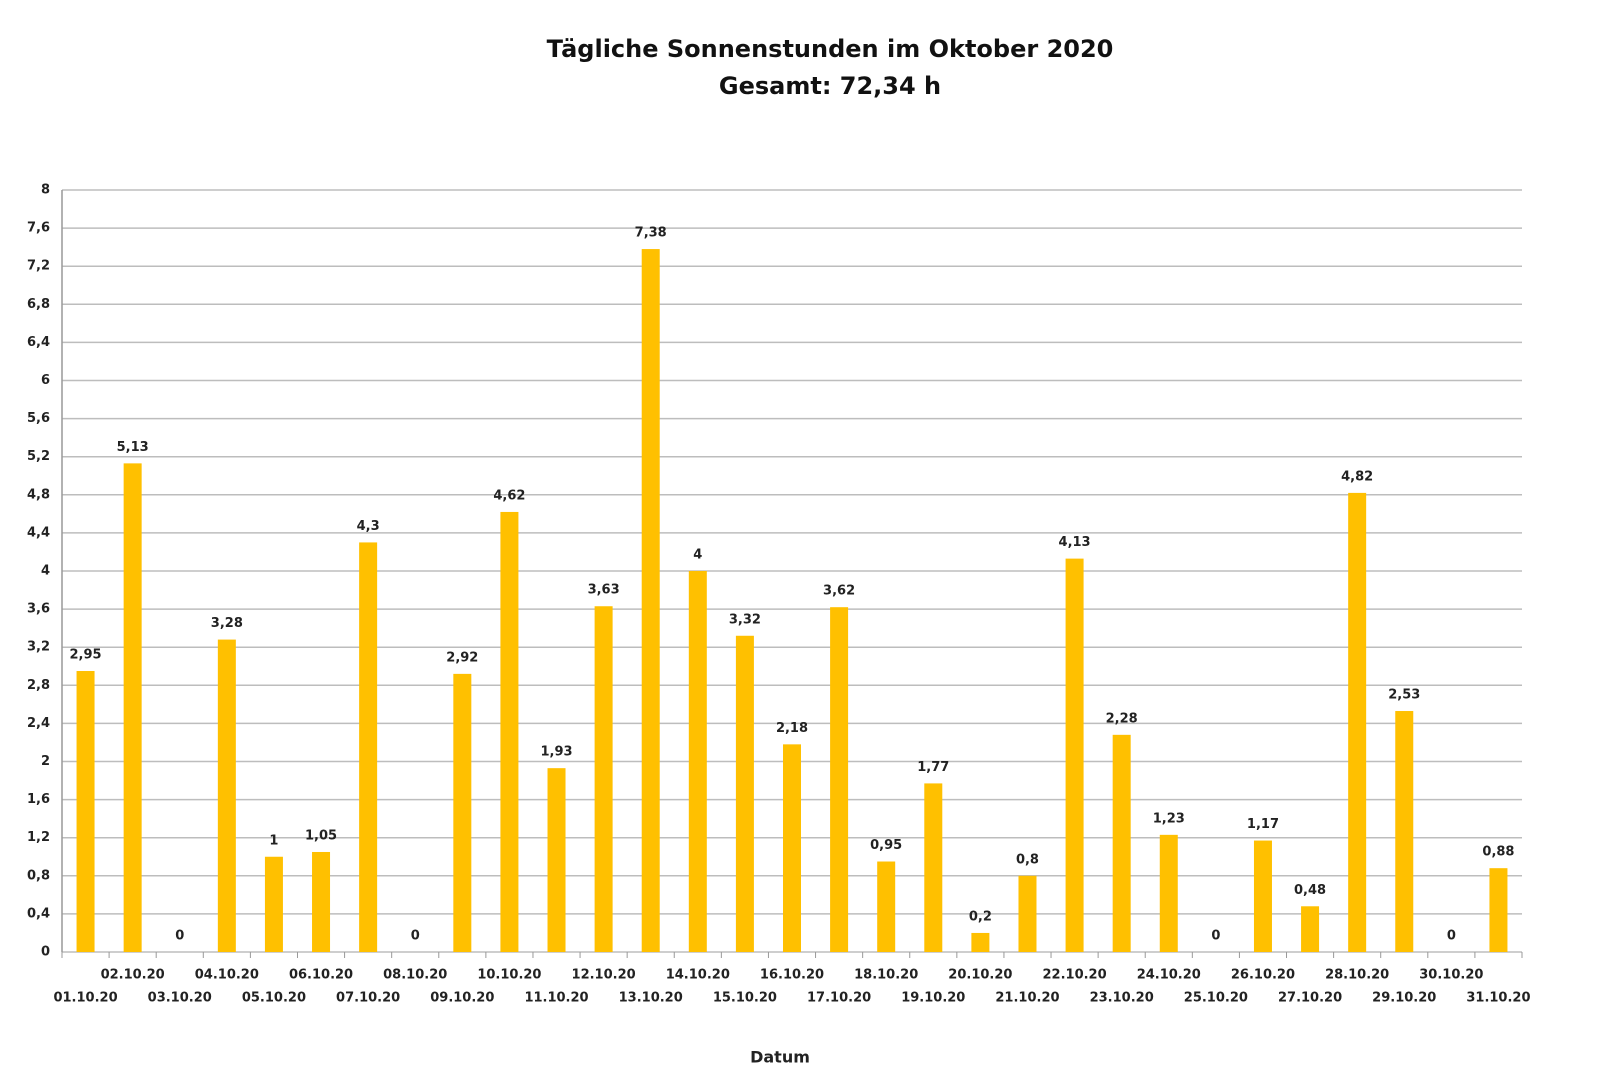 The width and height of the screenshot is (1600, 1069). I want to click on data-label: 3,28, so click(227, 623).